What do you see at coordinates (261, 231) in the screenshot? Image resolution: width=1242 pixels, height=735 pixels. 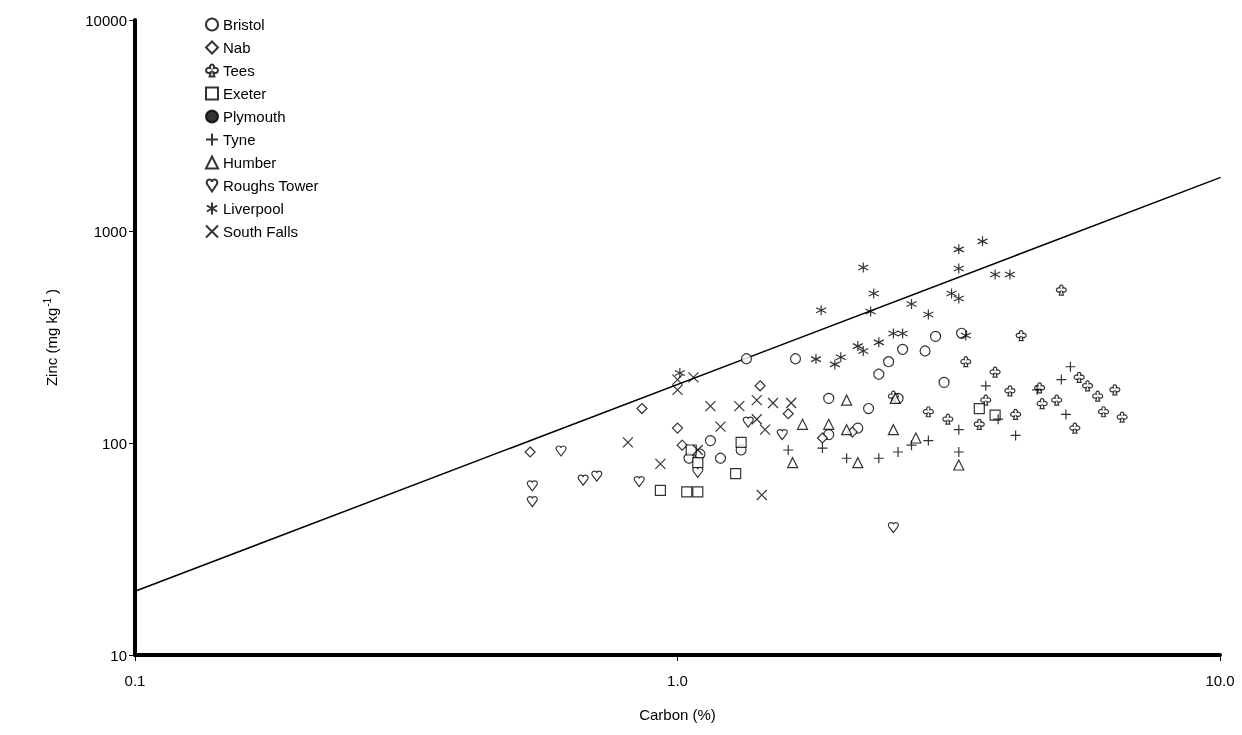 I see `legend-label: South Falls` at bounding box center [261, 231].